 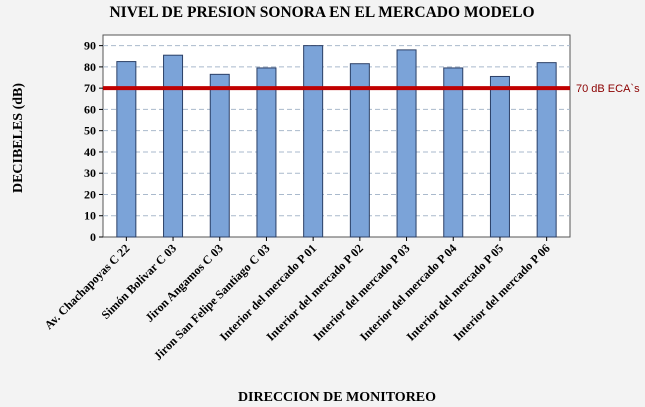 What do you see at coordinates (501, 292) in the screenshot?
I see `x-tick-label: Interior del mercado P 06` at bounding box center [501, 292].